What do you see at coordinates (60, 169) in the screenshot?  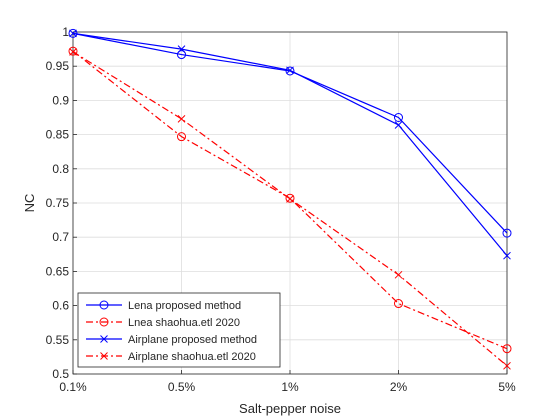 I see `y-tick-label: 0.8` at bounding box center [60, 169].